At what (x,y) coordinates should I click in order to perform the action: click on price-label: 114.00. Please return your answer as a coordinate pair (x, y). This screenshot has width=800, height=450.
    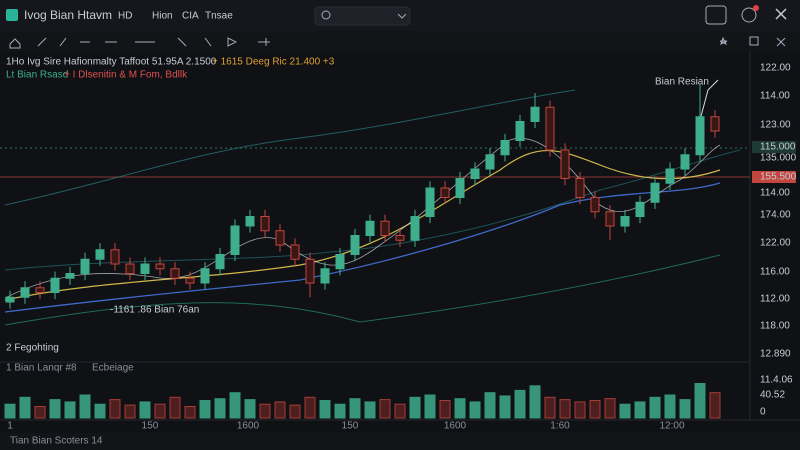
    Looking at the image, I should click on (775, 193).